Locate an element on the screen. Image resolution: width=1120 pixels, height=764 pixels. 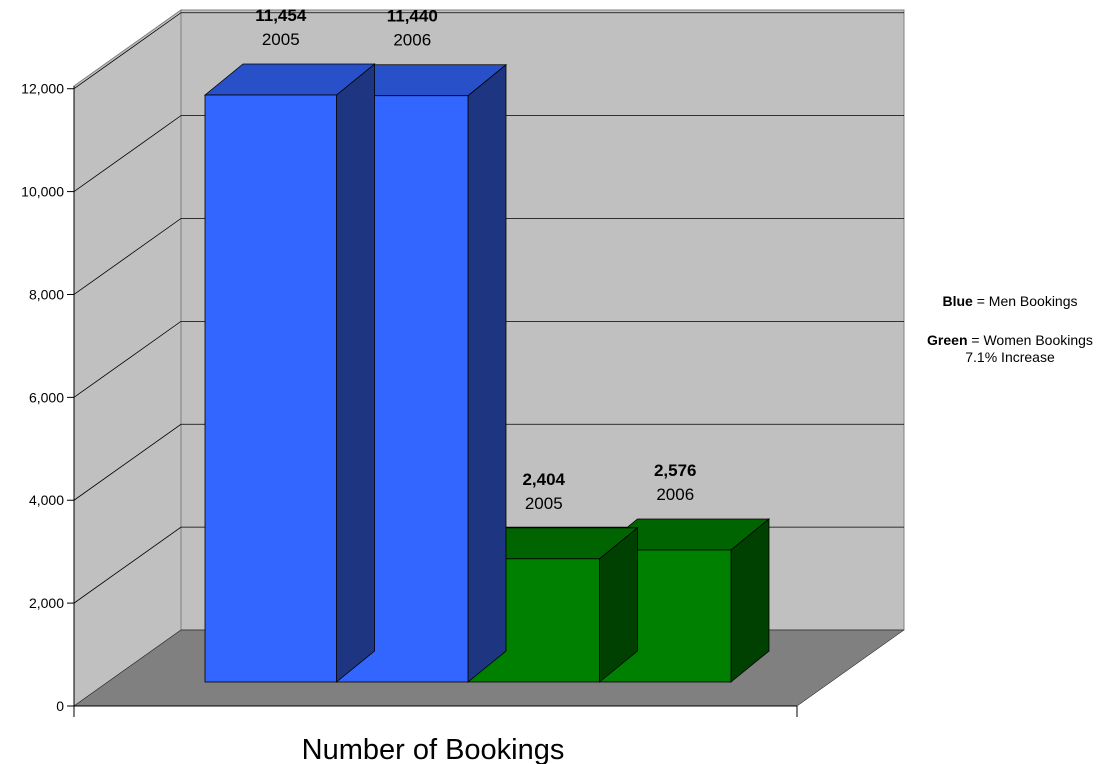
side-wall is located at coordinates (127, 358).